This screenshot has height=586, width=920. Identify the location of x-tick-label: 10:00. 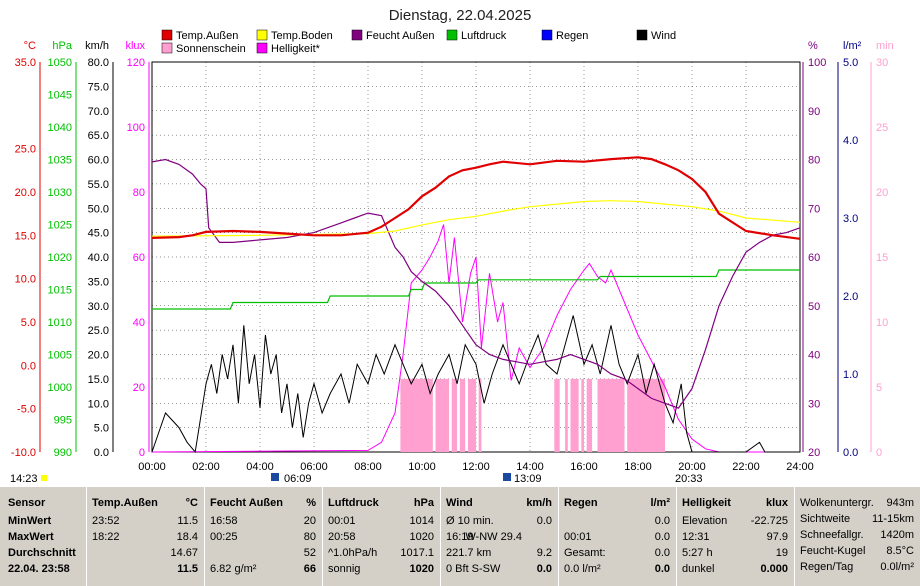
(422, 467).